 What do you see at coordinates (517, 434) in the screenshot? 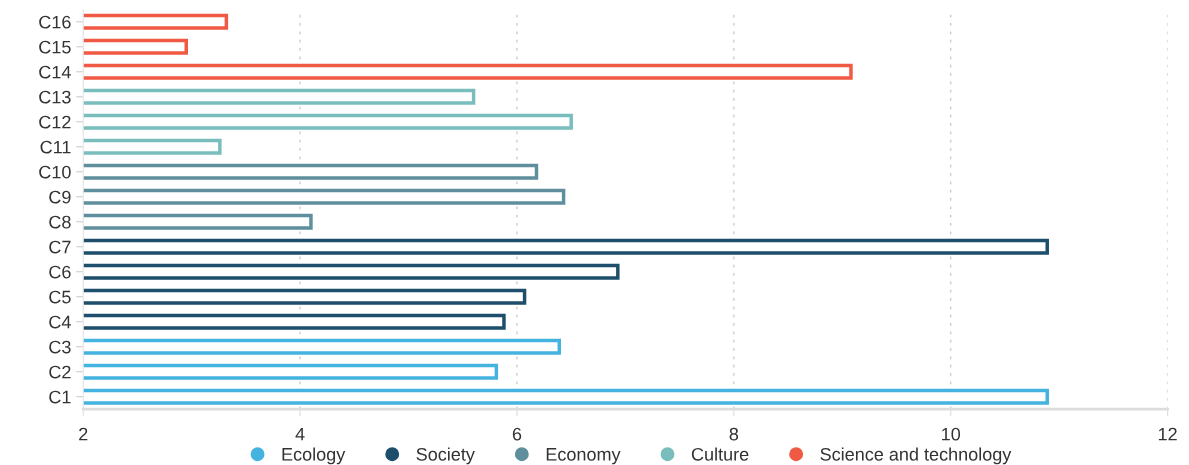
I see `x-tick-label: 6` at bounding box center [517, 434].